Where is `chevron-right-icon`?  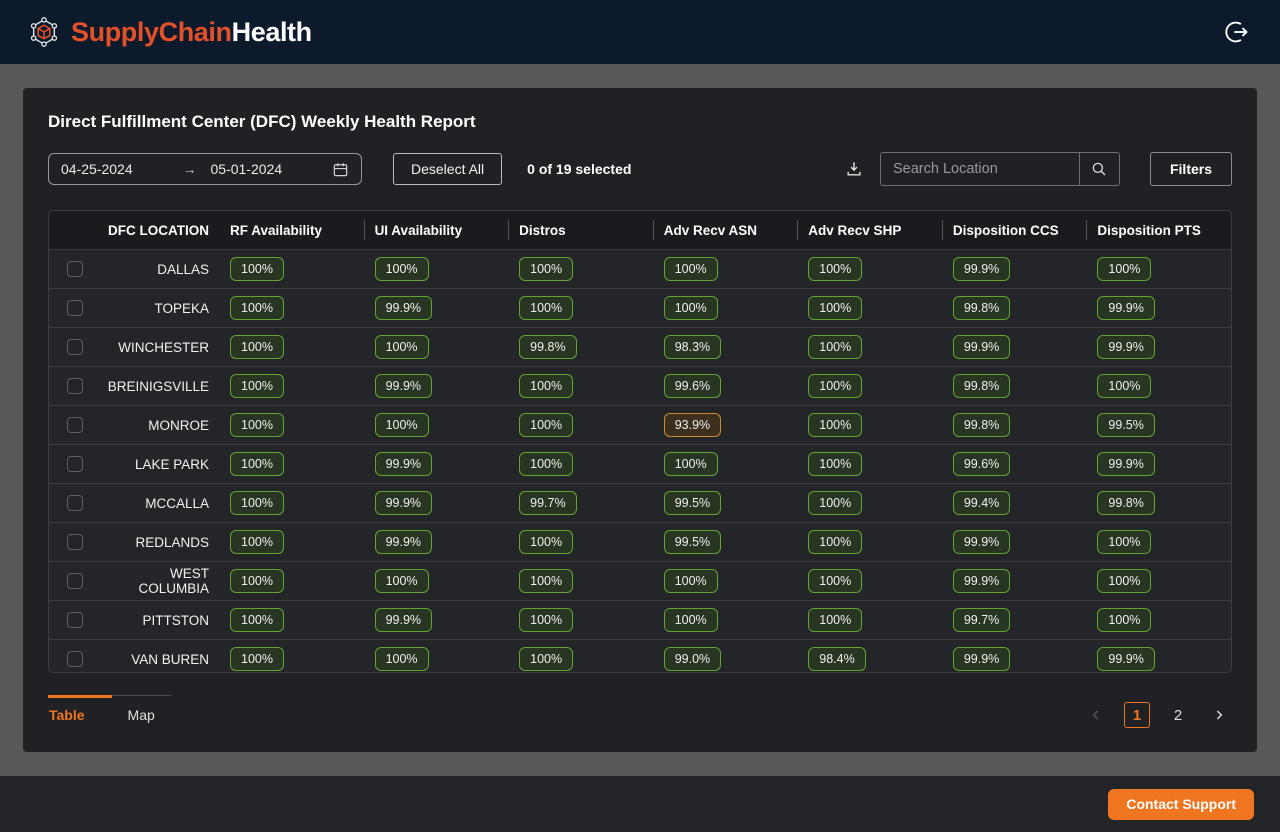
chevron-right-icon is located at coordinates (1219, 715).